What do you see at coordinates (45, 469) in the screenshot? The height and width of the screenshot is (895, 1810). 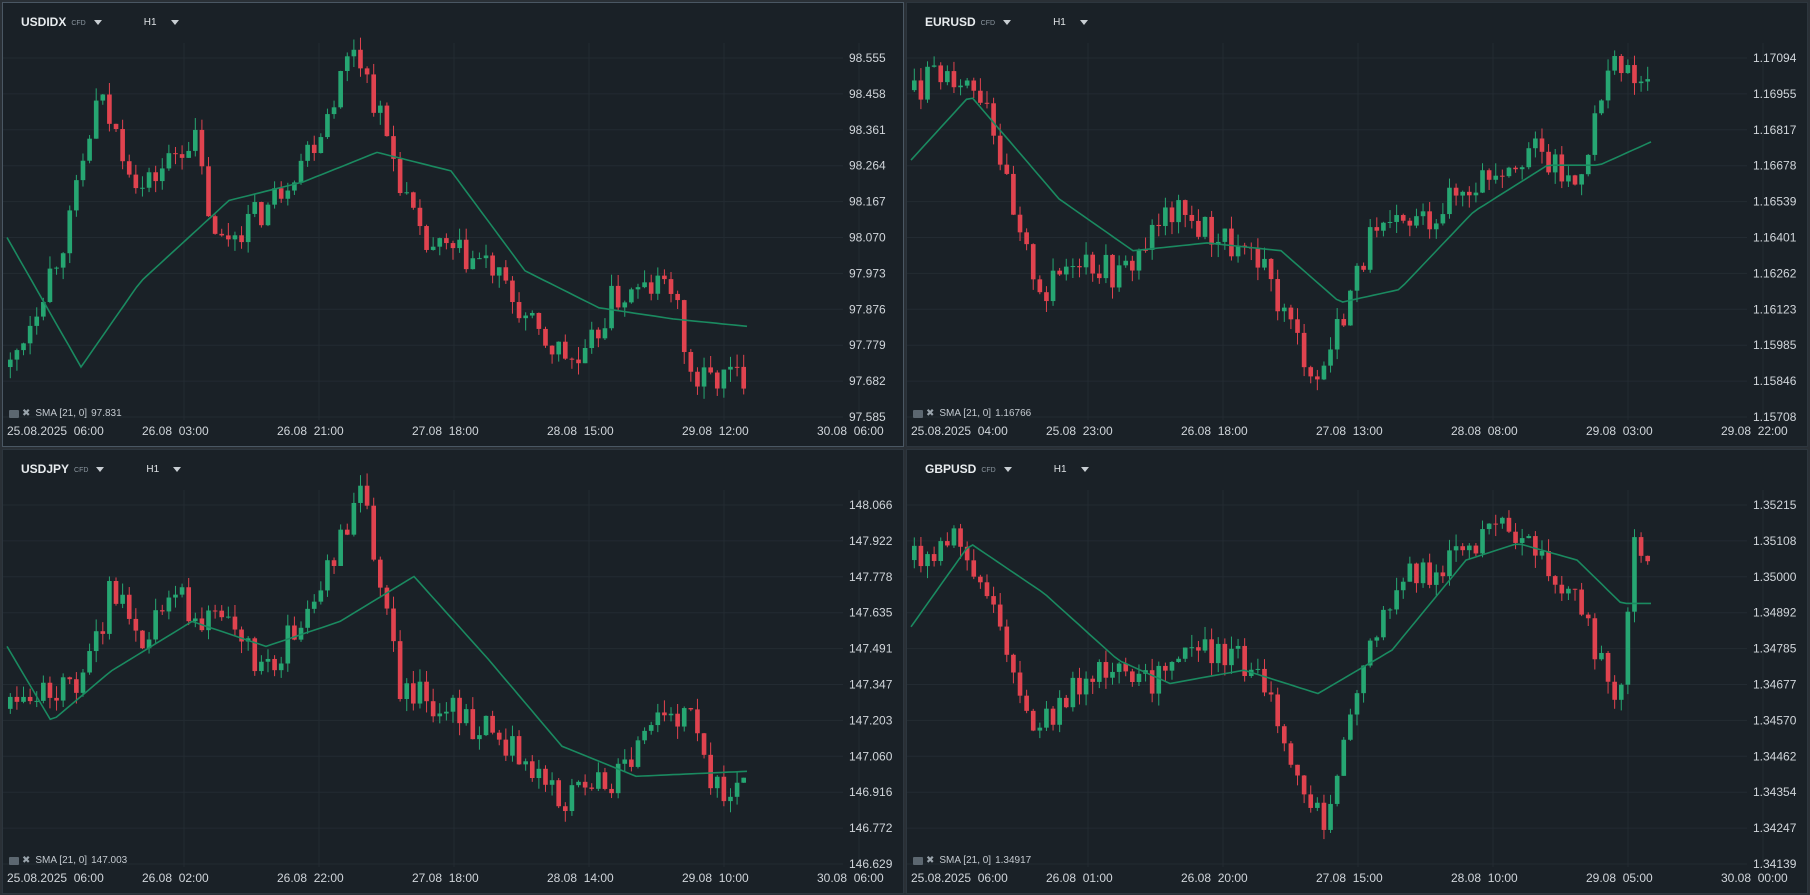 I see `symbol-label: USDJPY` at bounding box center [45, 469].